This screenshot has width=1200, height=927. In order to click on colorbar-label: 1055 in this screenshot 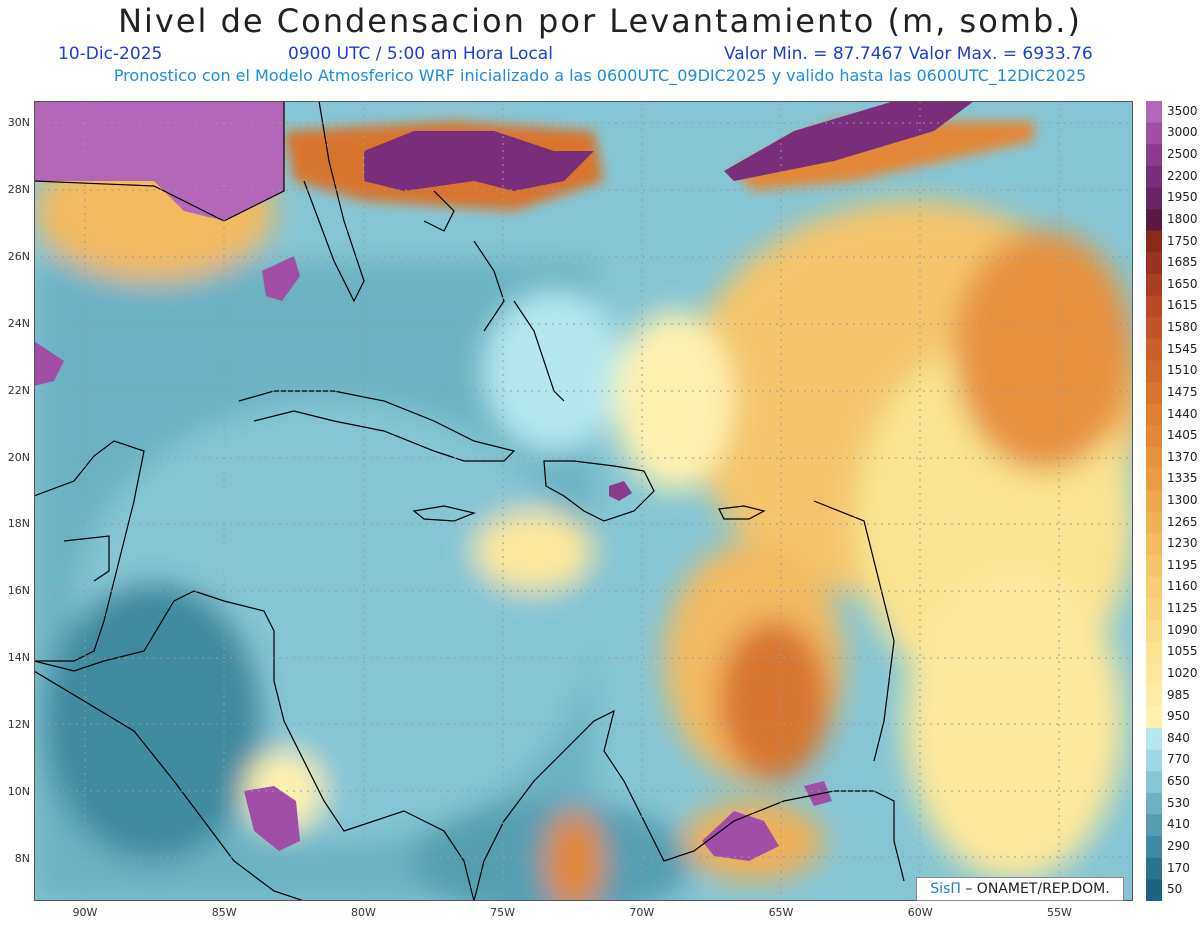, I will do `click(1182, 651)`.